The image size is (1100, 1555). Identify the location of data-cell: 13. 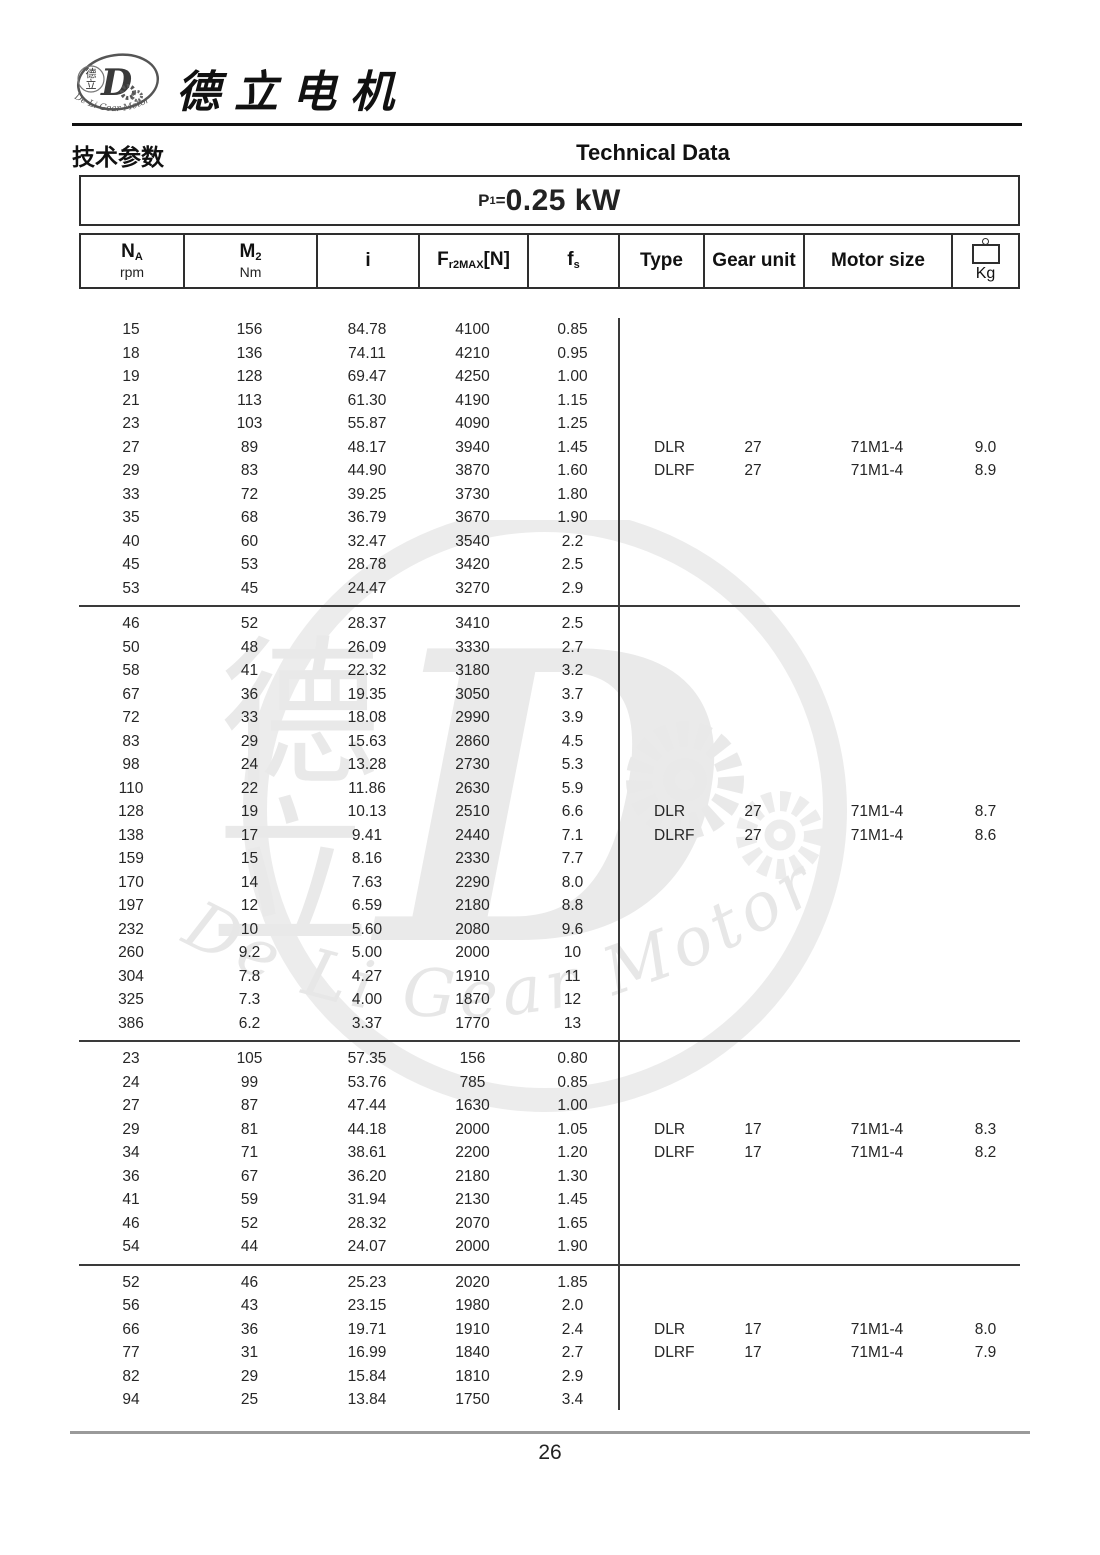
(572, 1023).